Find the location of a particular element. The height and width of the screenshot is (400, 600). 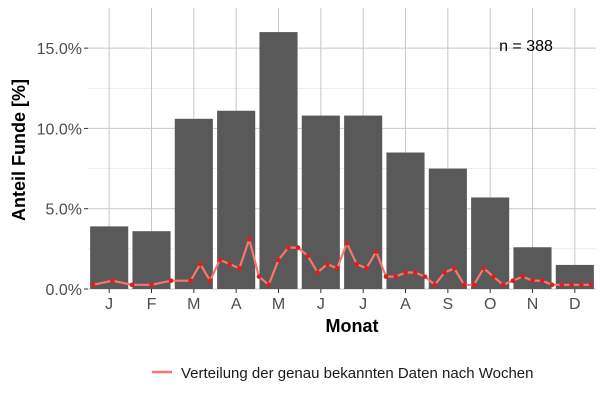

weekly-point-w37 is located at coordinates (444, 272).